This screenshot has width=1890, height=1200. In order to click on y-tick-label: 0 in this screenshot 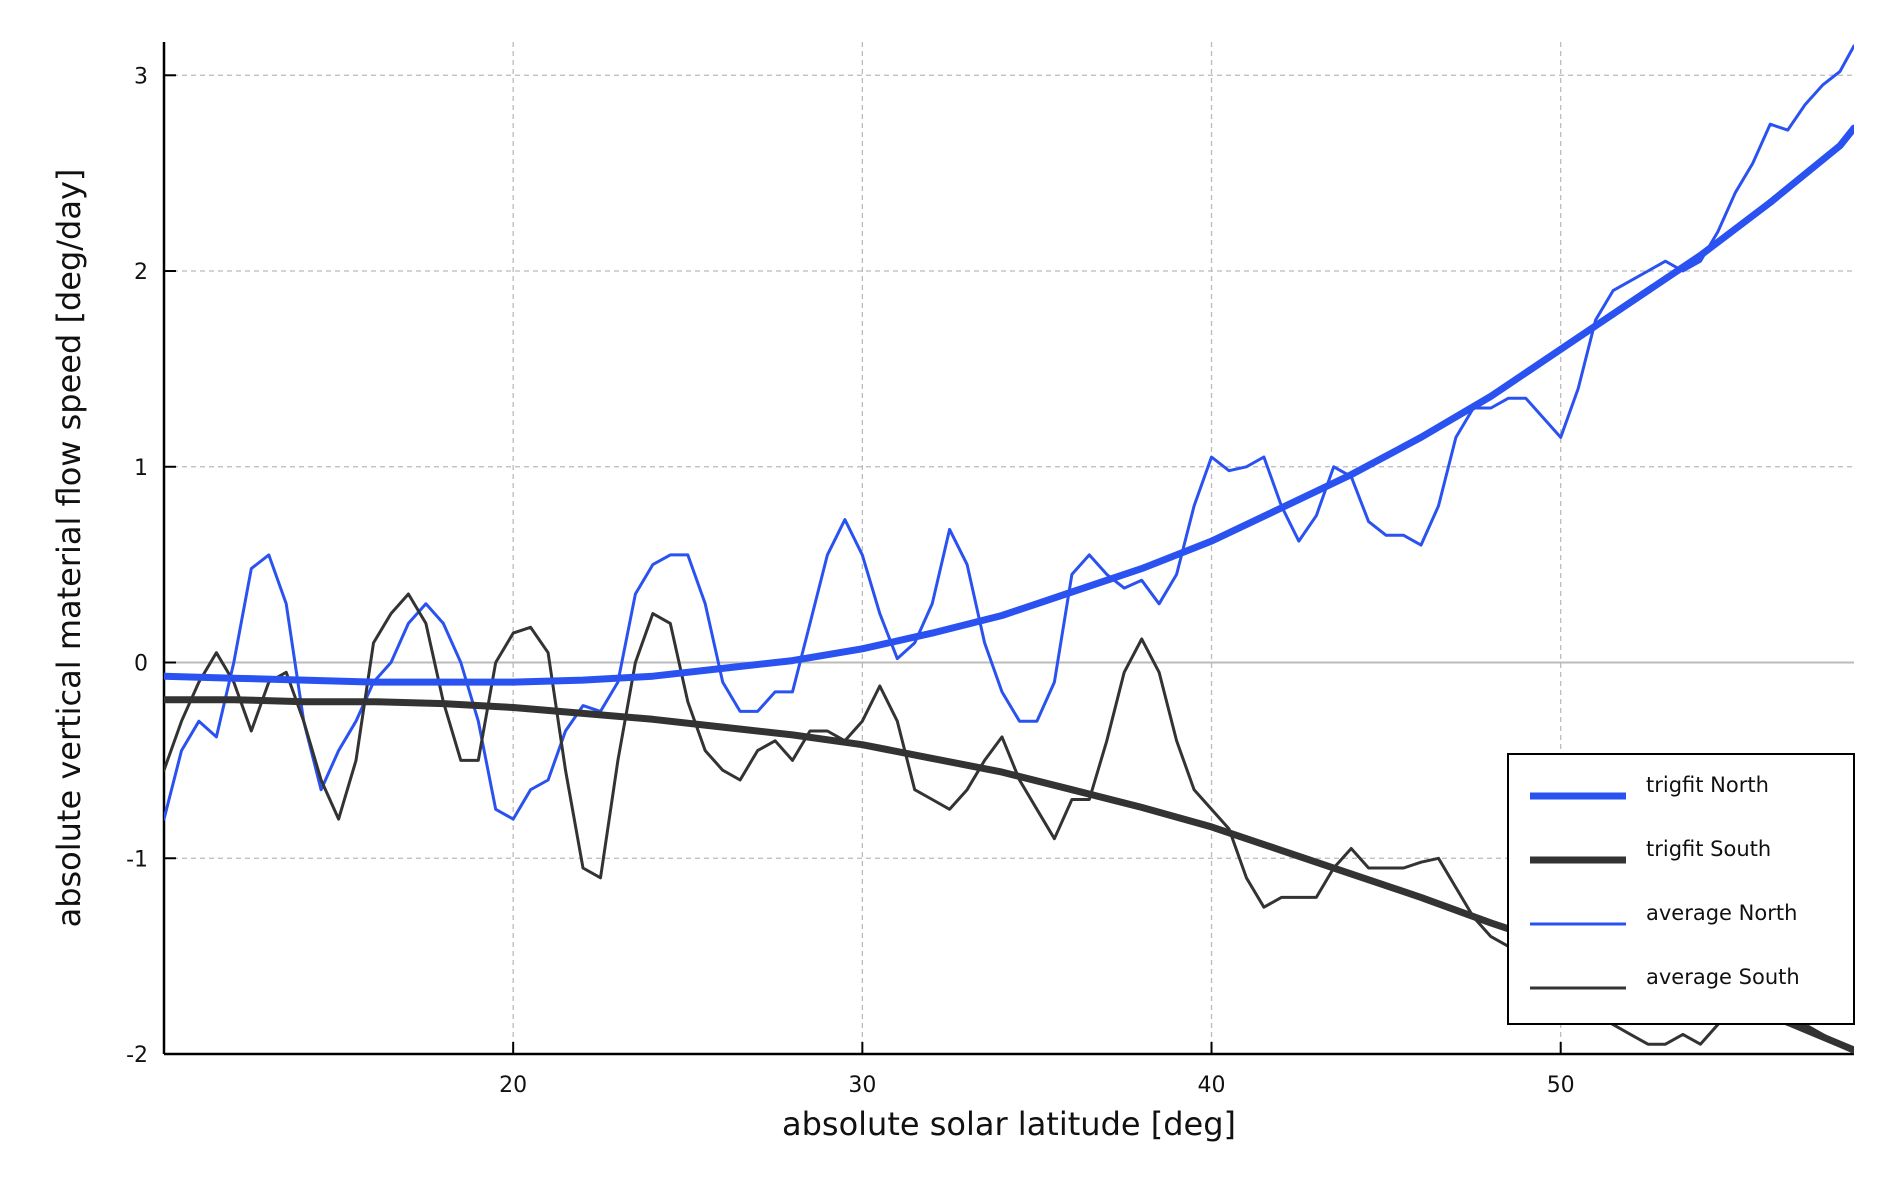, I will do `click(141, 664)`.